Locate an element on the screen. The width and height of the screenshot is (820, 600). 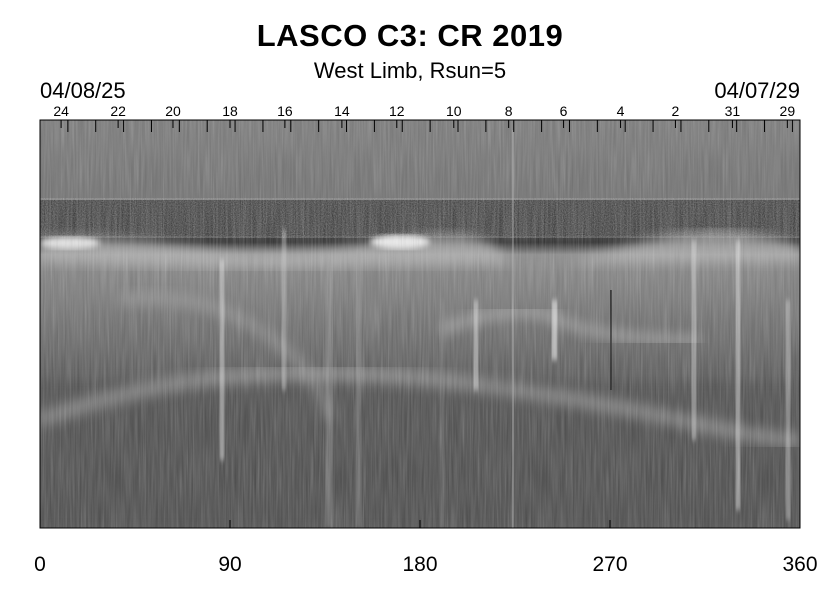
day-label: 2 is located at coordinates (676, 111).